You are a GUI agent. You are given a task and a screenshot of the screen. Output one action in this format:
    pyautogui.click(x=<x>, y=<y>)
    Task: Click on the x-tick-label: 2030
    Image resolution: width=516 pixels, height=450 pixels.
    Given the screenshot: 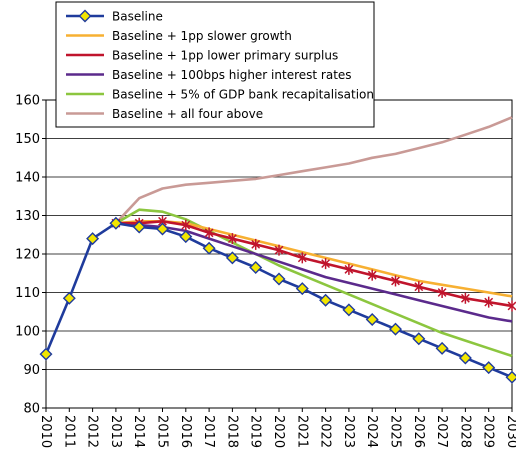 What is the action you would take?
    pyautogui.click(x=510, y=431)
    